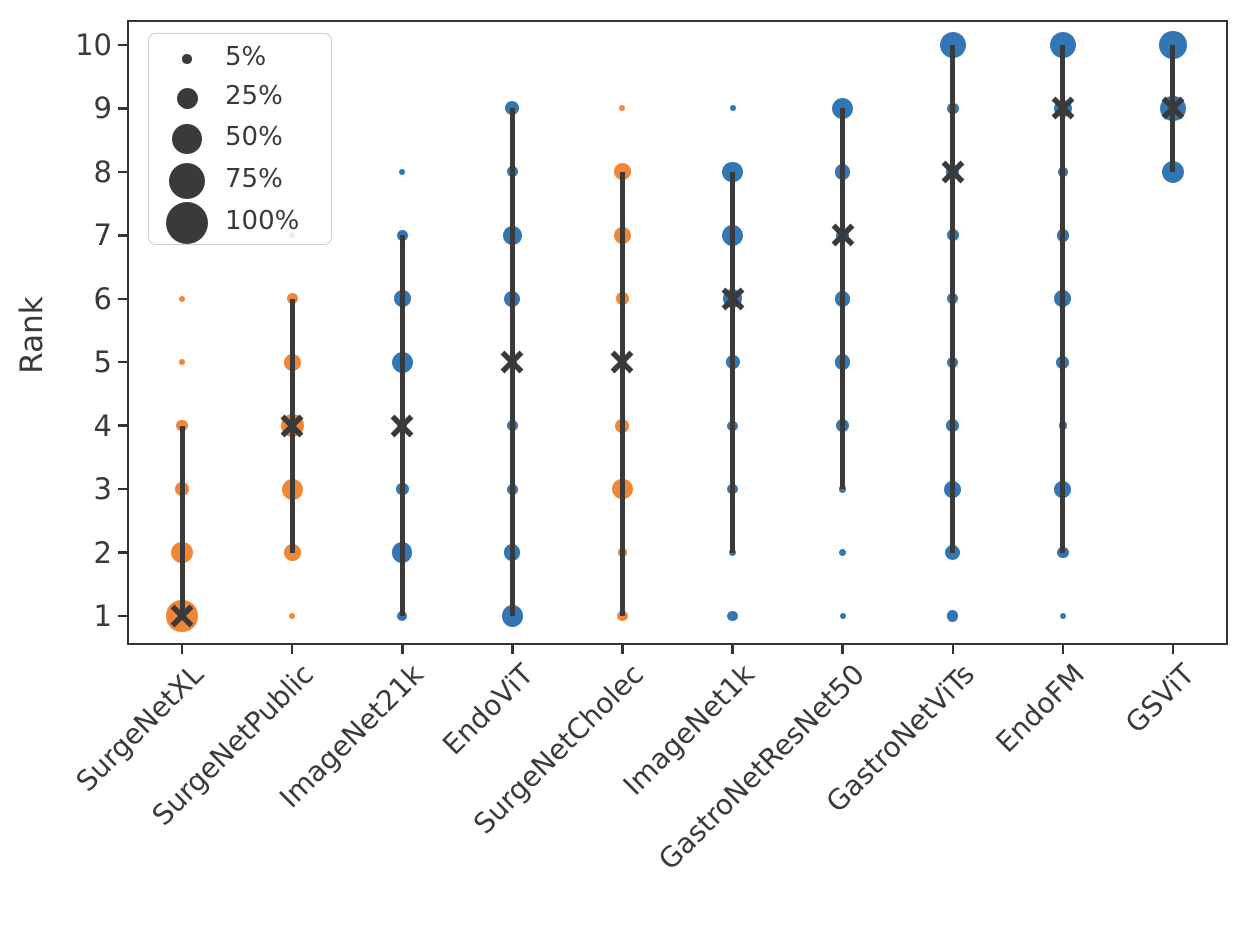 The width and height of the screenshot is (1253, 938). What do you see at coordinates (102, 108) in the screenshot?
I see `y-tick-label: 9` at bounding box center [102, 108].